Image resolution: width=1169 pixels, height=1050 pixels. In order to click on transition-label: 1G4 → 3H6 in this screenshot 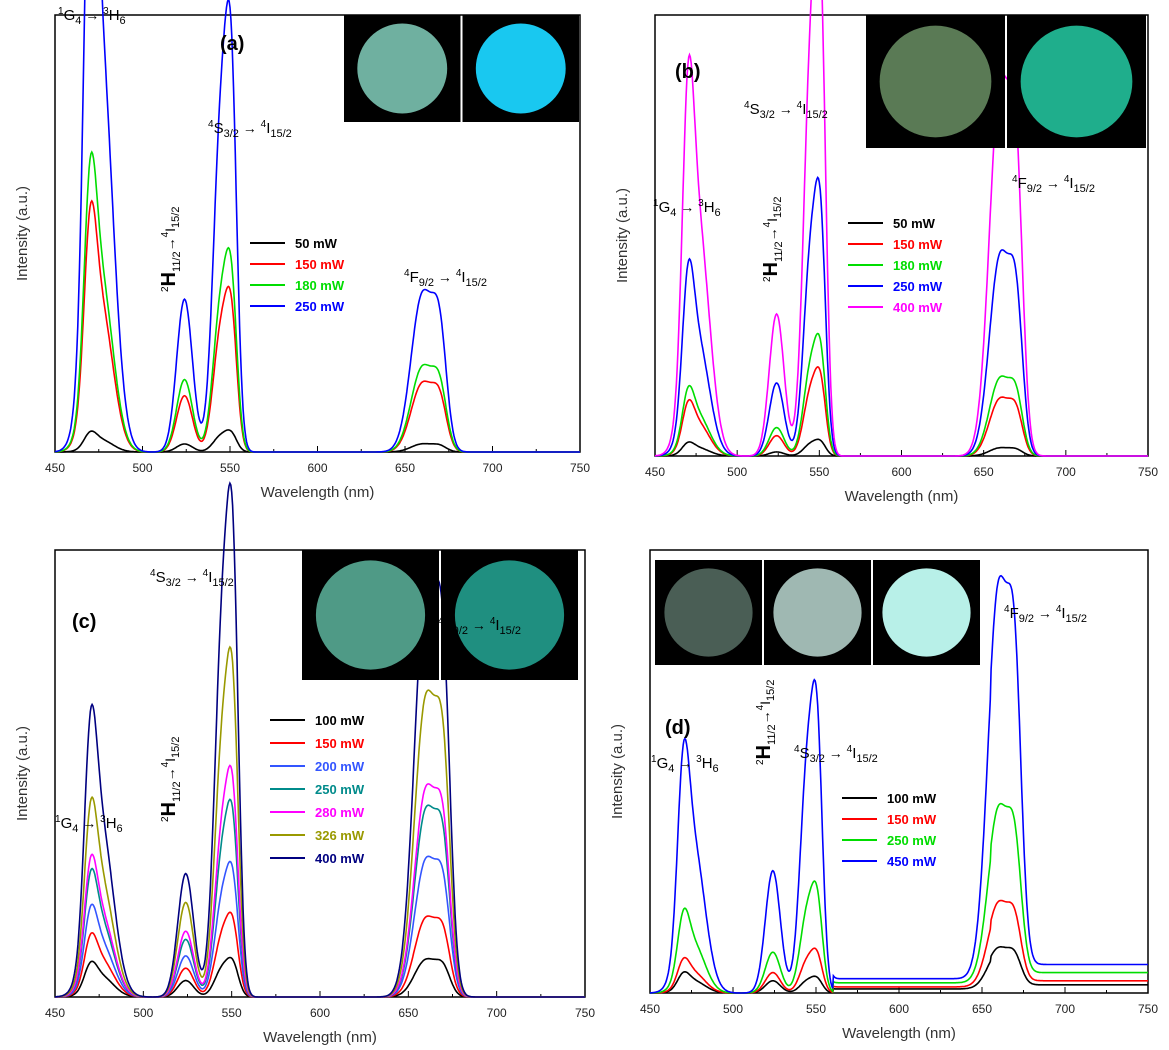, I will do `click(92, 16)`.